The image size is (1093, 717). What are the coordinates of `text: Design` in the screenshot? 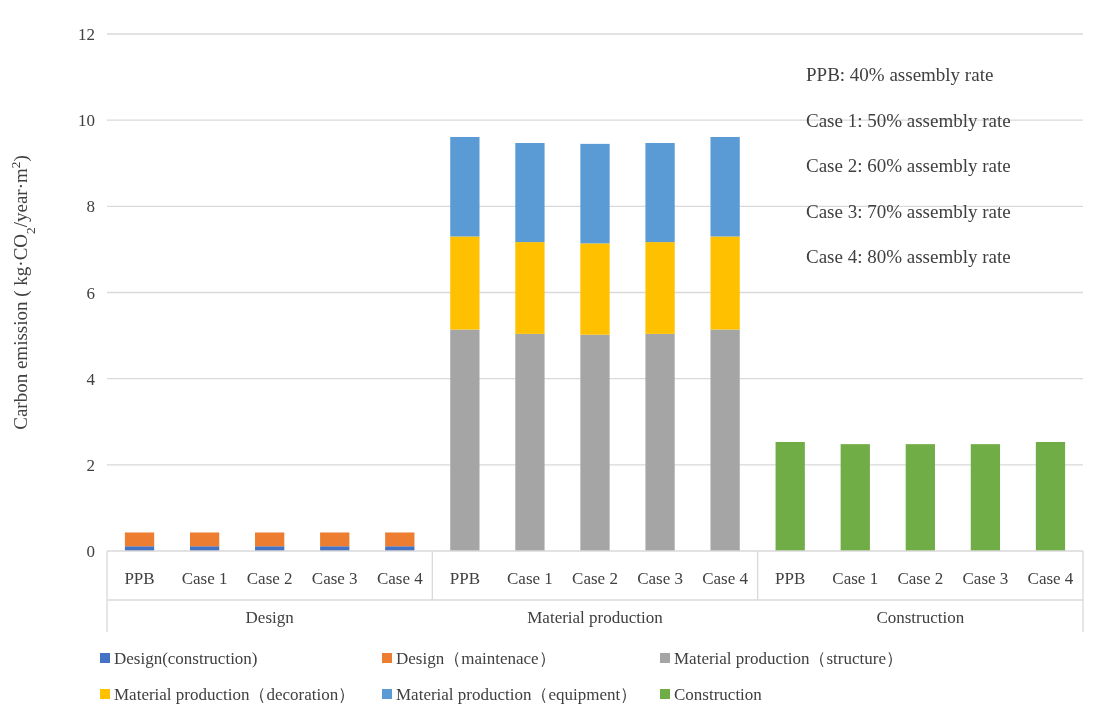 It's located at (270, 617).